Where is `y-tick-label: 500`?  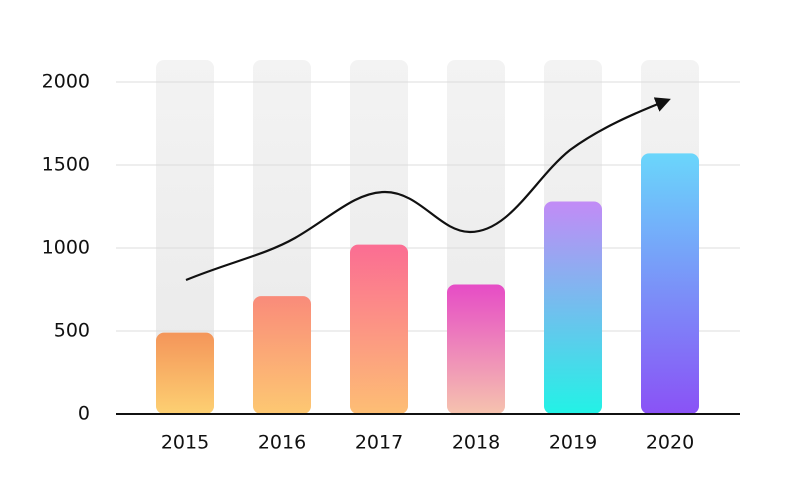
y-tick-label: 500 is located at coordinates (72, 331).